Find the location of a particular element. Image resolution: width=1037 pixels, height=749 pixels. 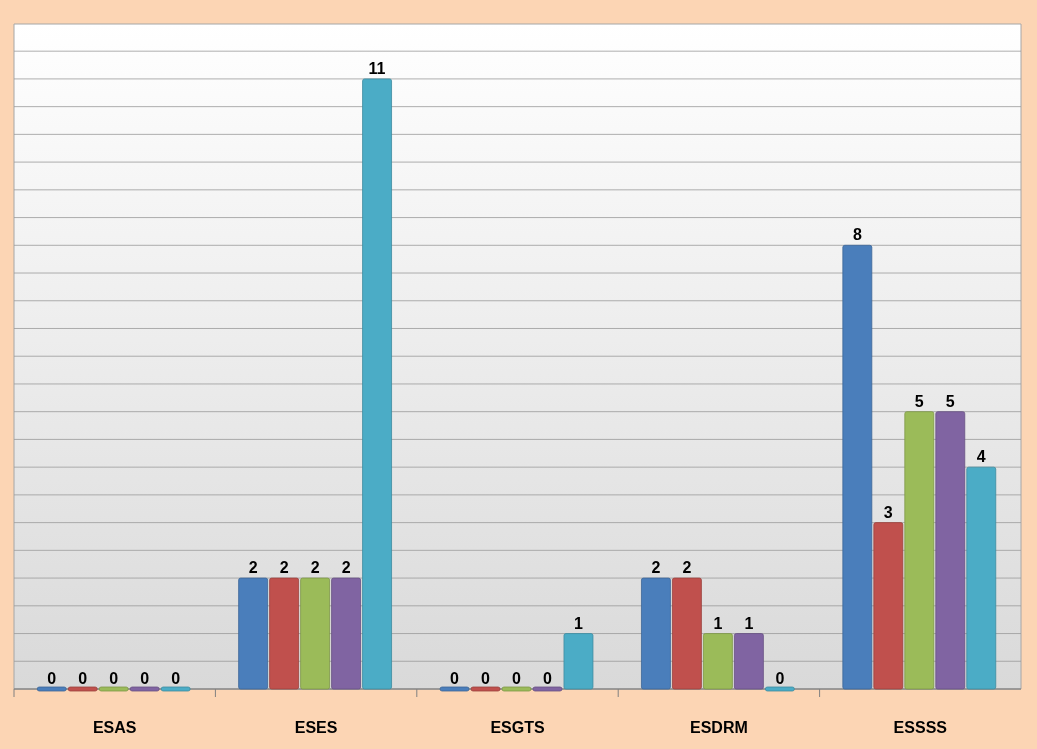

x-tick-label: ESES is located at coordinates (316, 727).